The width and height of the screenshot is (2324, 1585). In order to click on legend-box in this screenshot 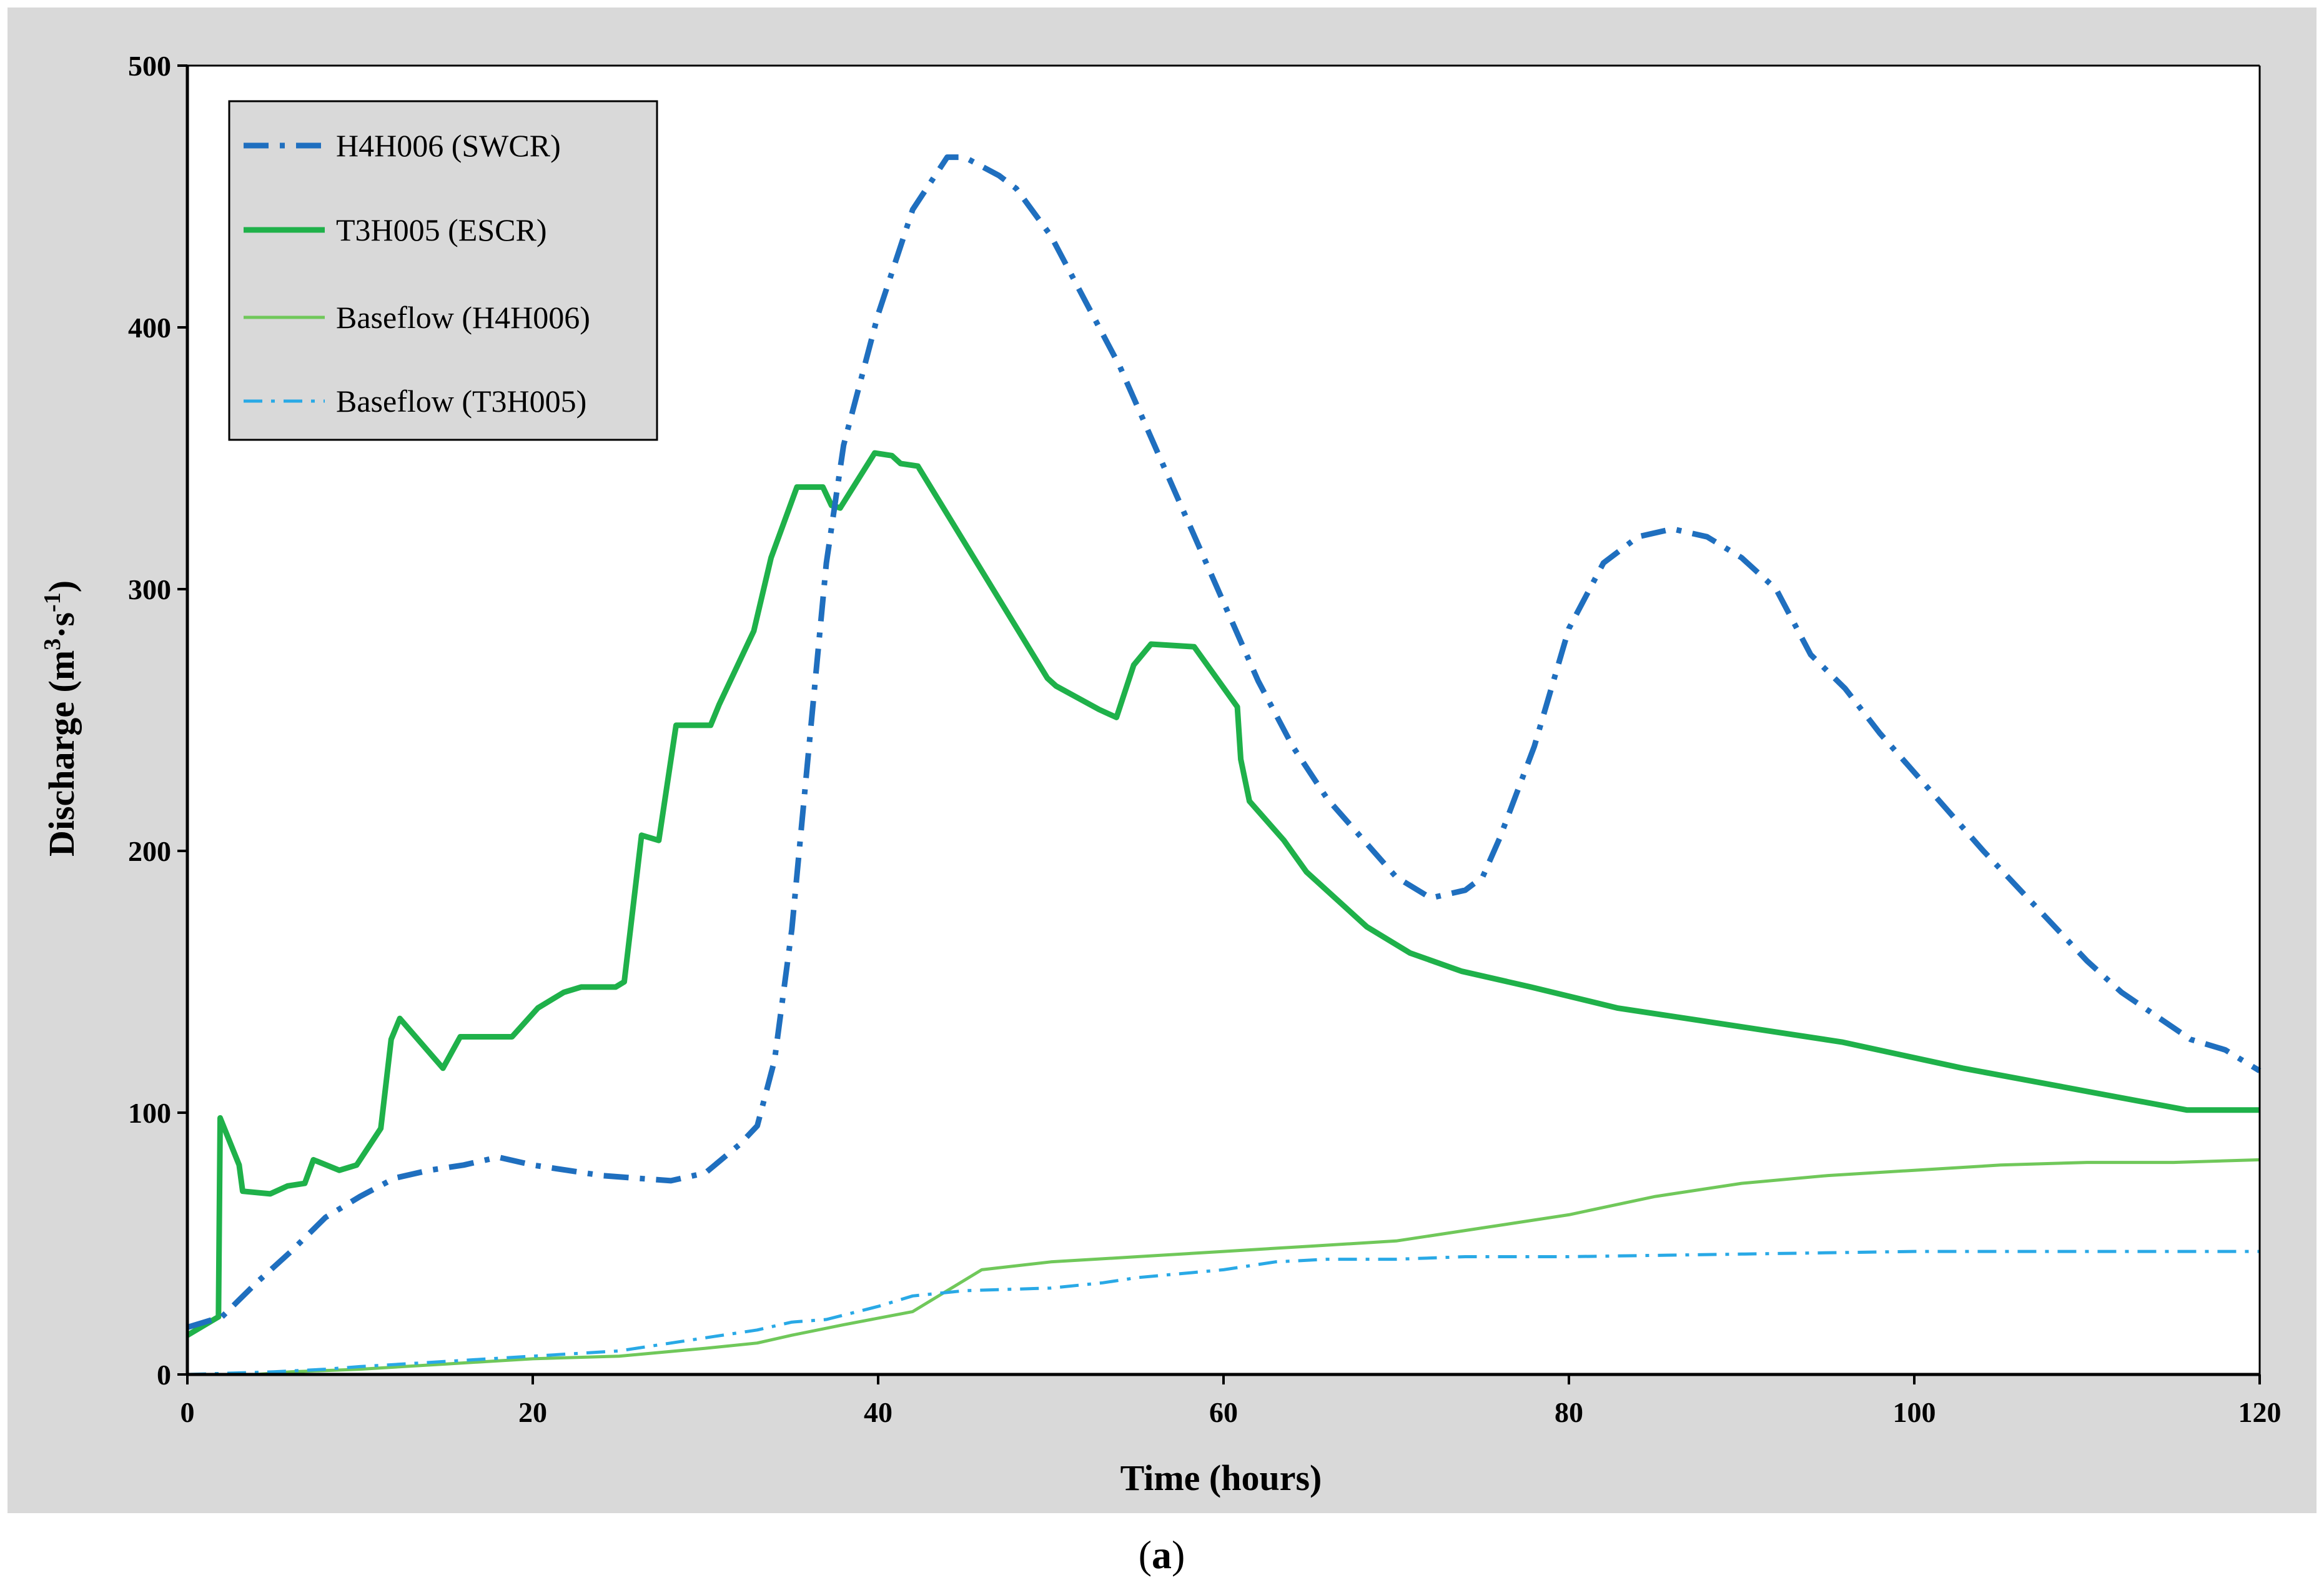, I will do `click(443, 270)`.